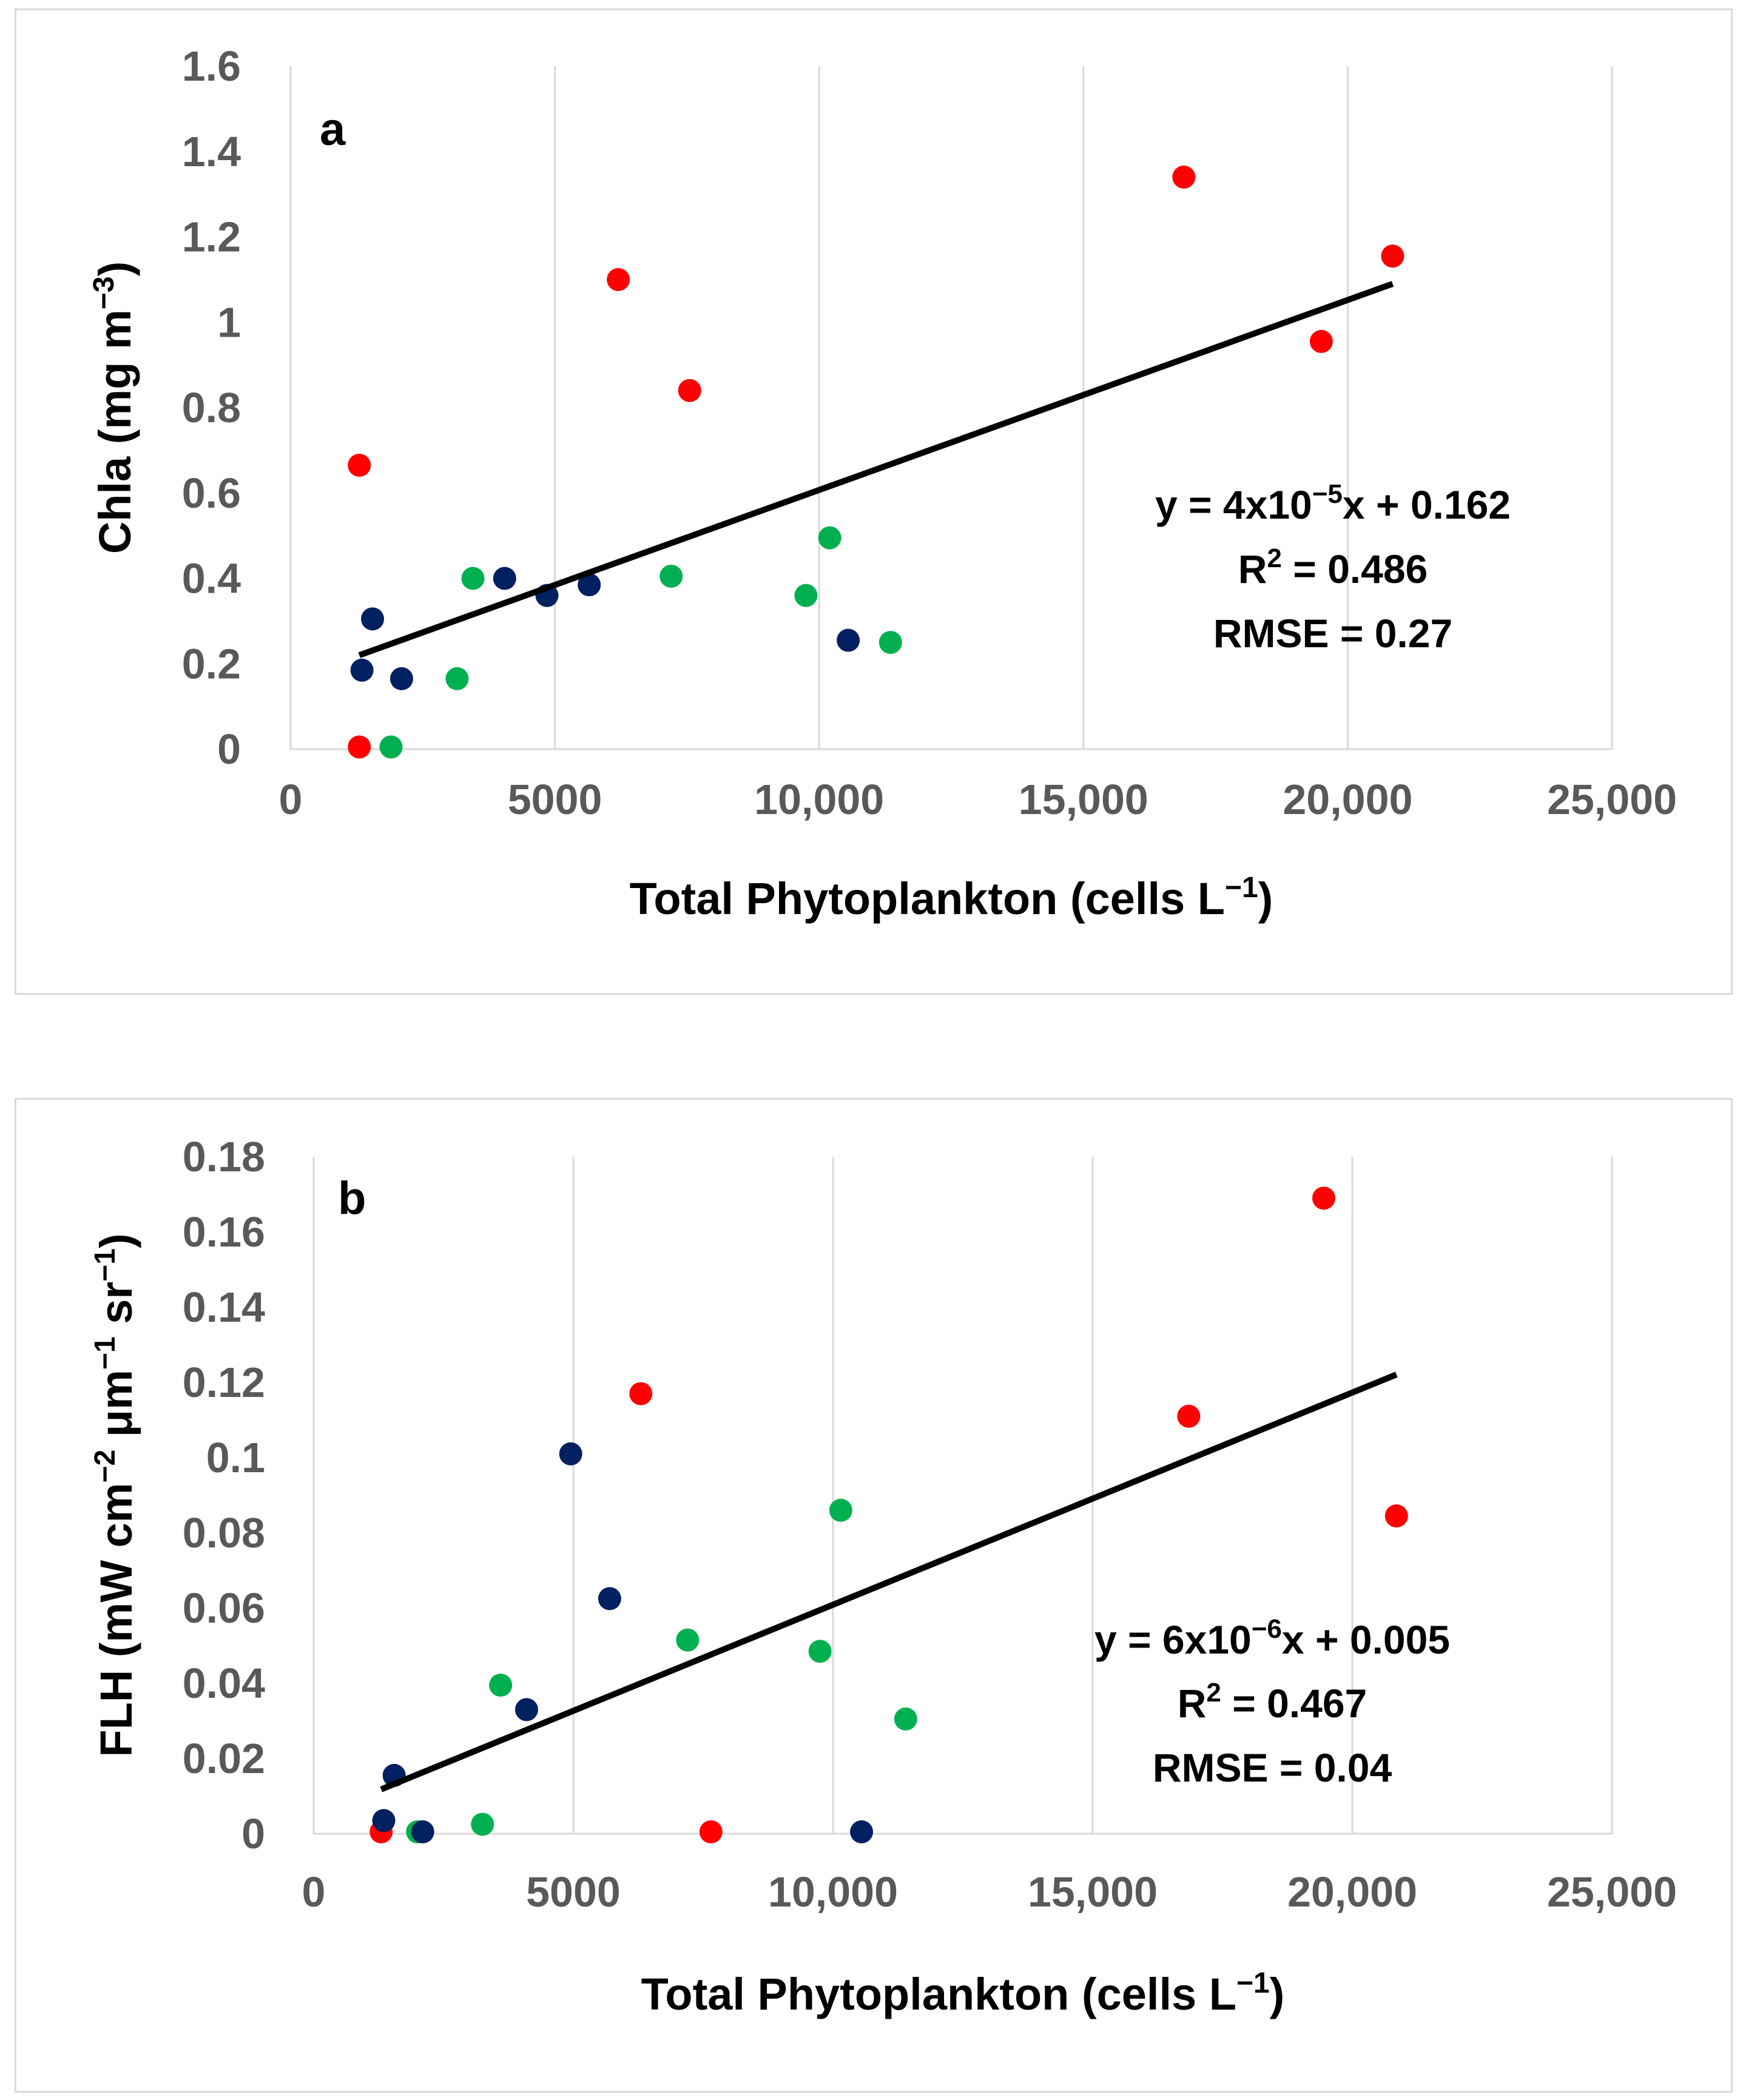 The image size is (1740, 2100). What do you see at coordinates (1347, 799) in the screenshot?
I see `x-tick-label-a-4: 20,000` at bounding box center [1347, 799].